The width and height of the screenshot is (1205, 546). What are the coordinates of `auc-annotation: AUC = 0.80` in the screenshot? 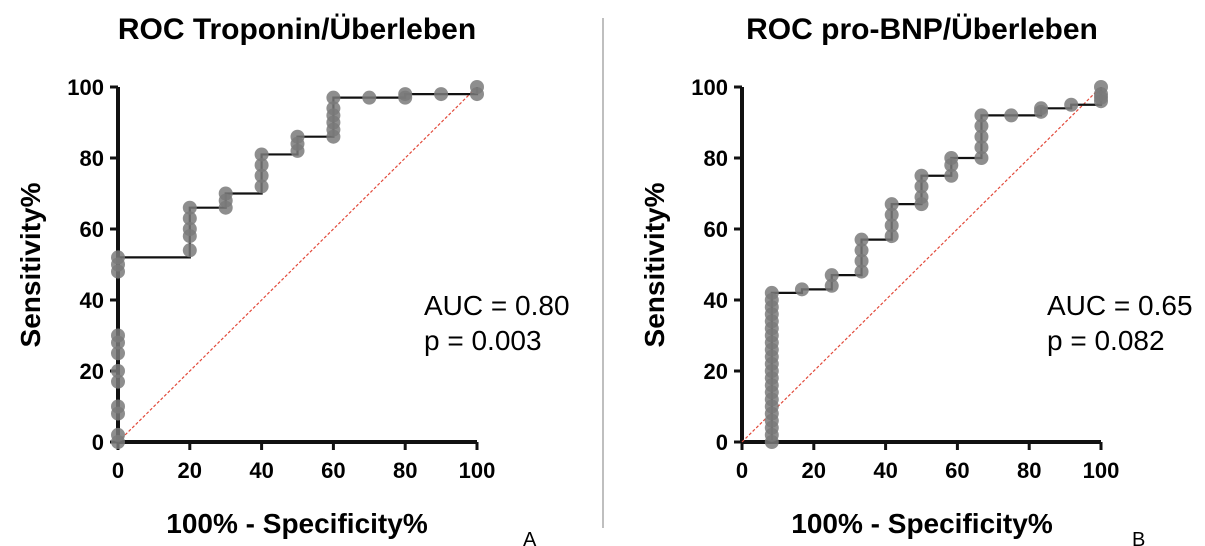 It's located at (497, 305).